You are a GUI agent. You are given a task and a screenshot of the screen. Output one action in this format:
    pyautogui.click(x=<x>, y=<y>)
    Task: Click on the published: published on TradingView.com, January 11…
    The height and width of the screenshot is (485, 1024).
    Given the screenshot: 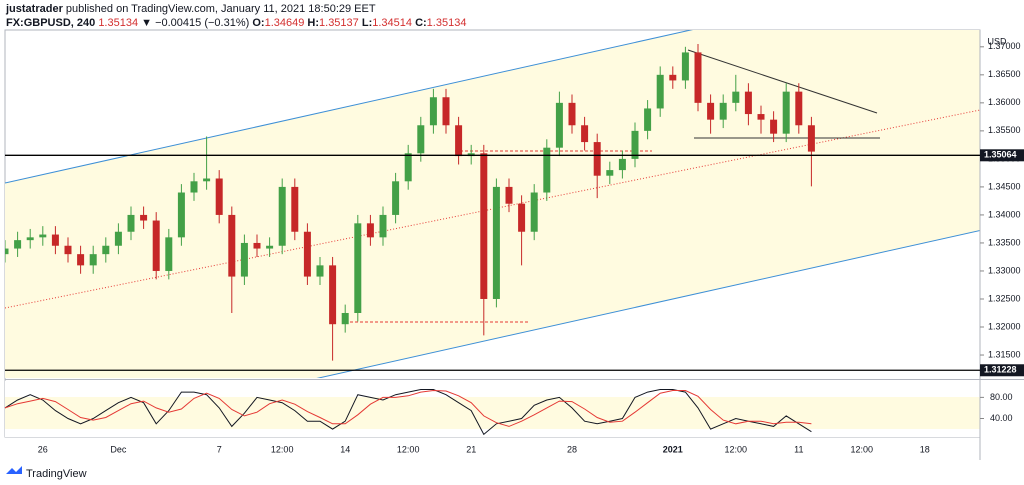 What is the action you would take?
    pyautogui.click(x=220, y=9)
    